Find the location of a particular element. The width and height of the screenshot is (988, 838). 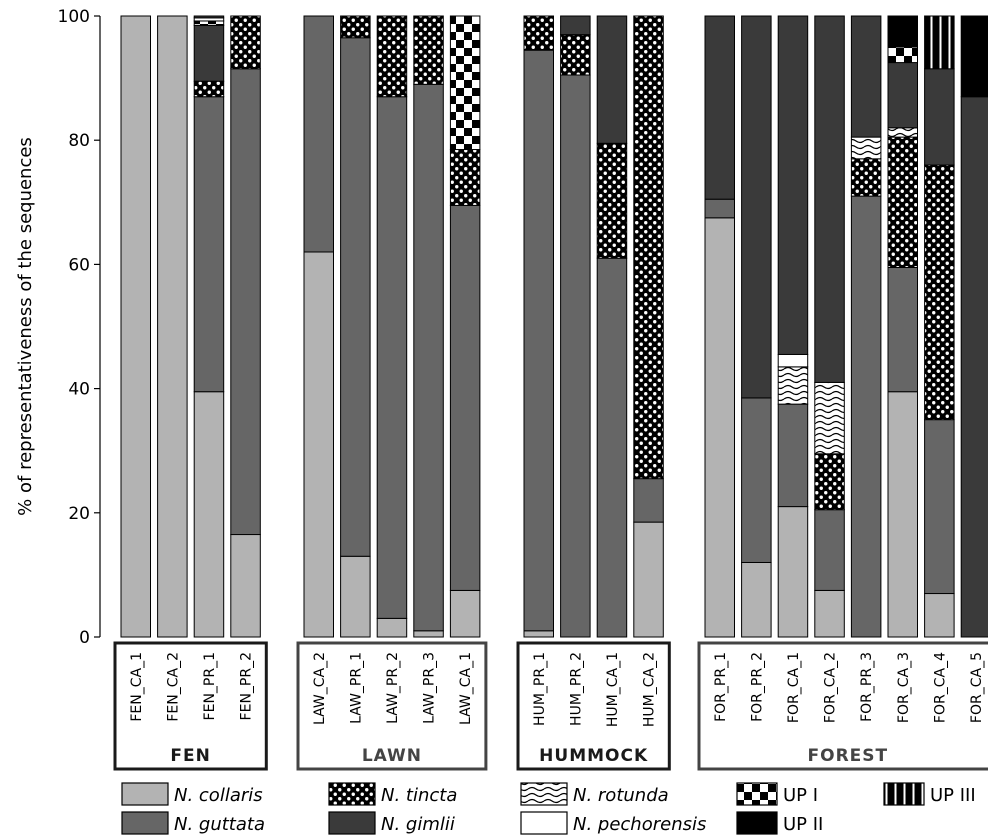

bar-segment-fen-pr-1-n-guttata is located at coordinates (209, 244).